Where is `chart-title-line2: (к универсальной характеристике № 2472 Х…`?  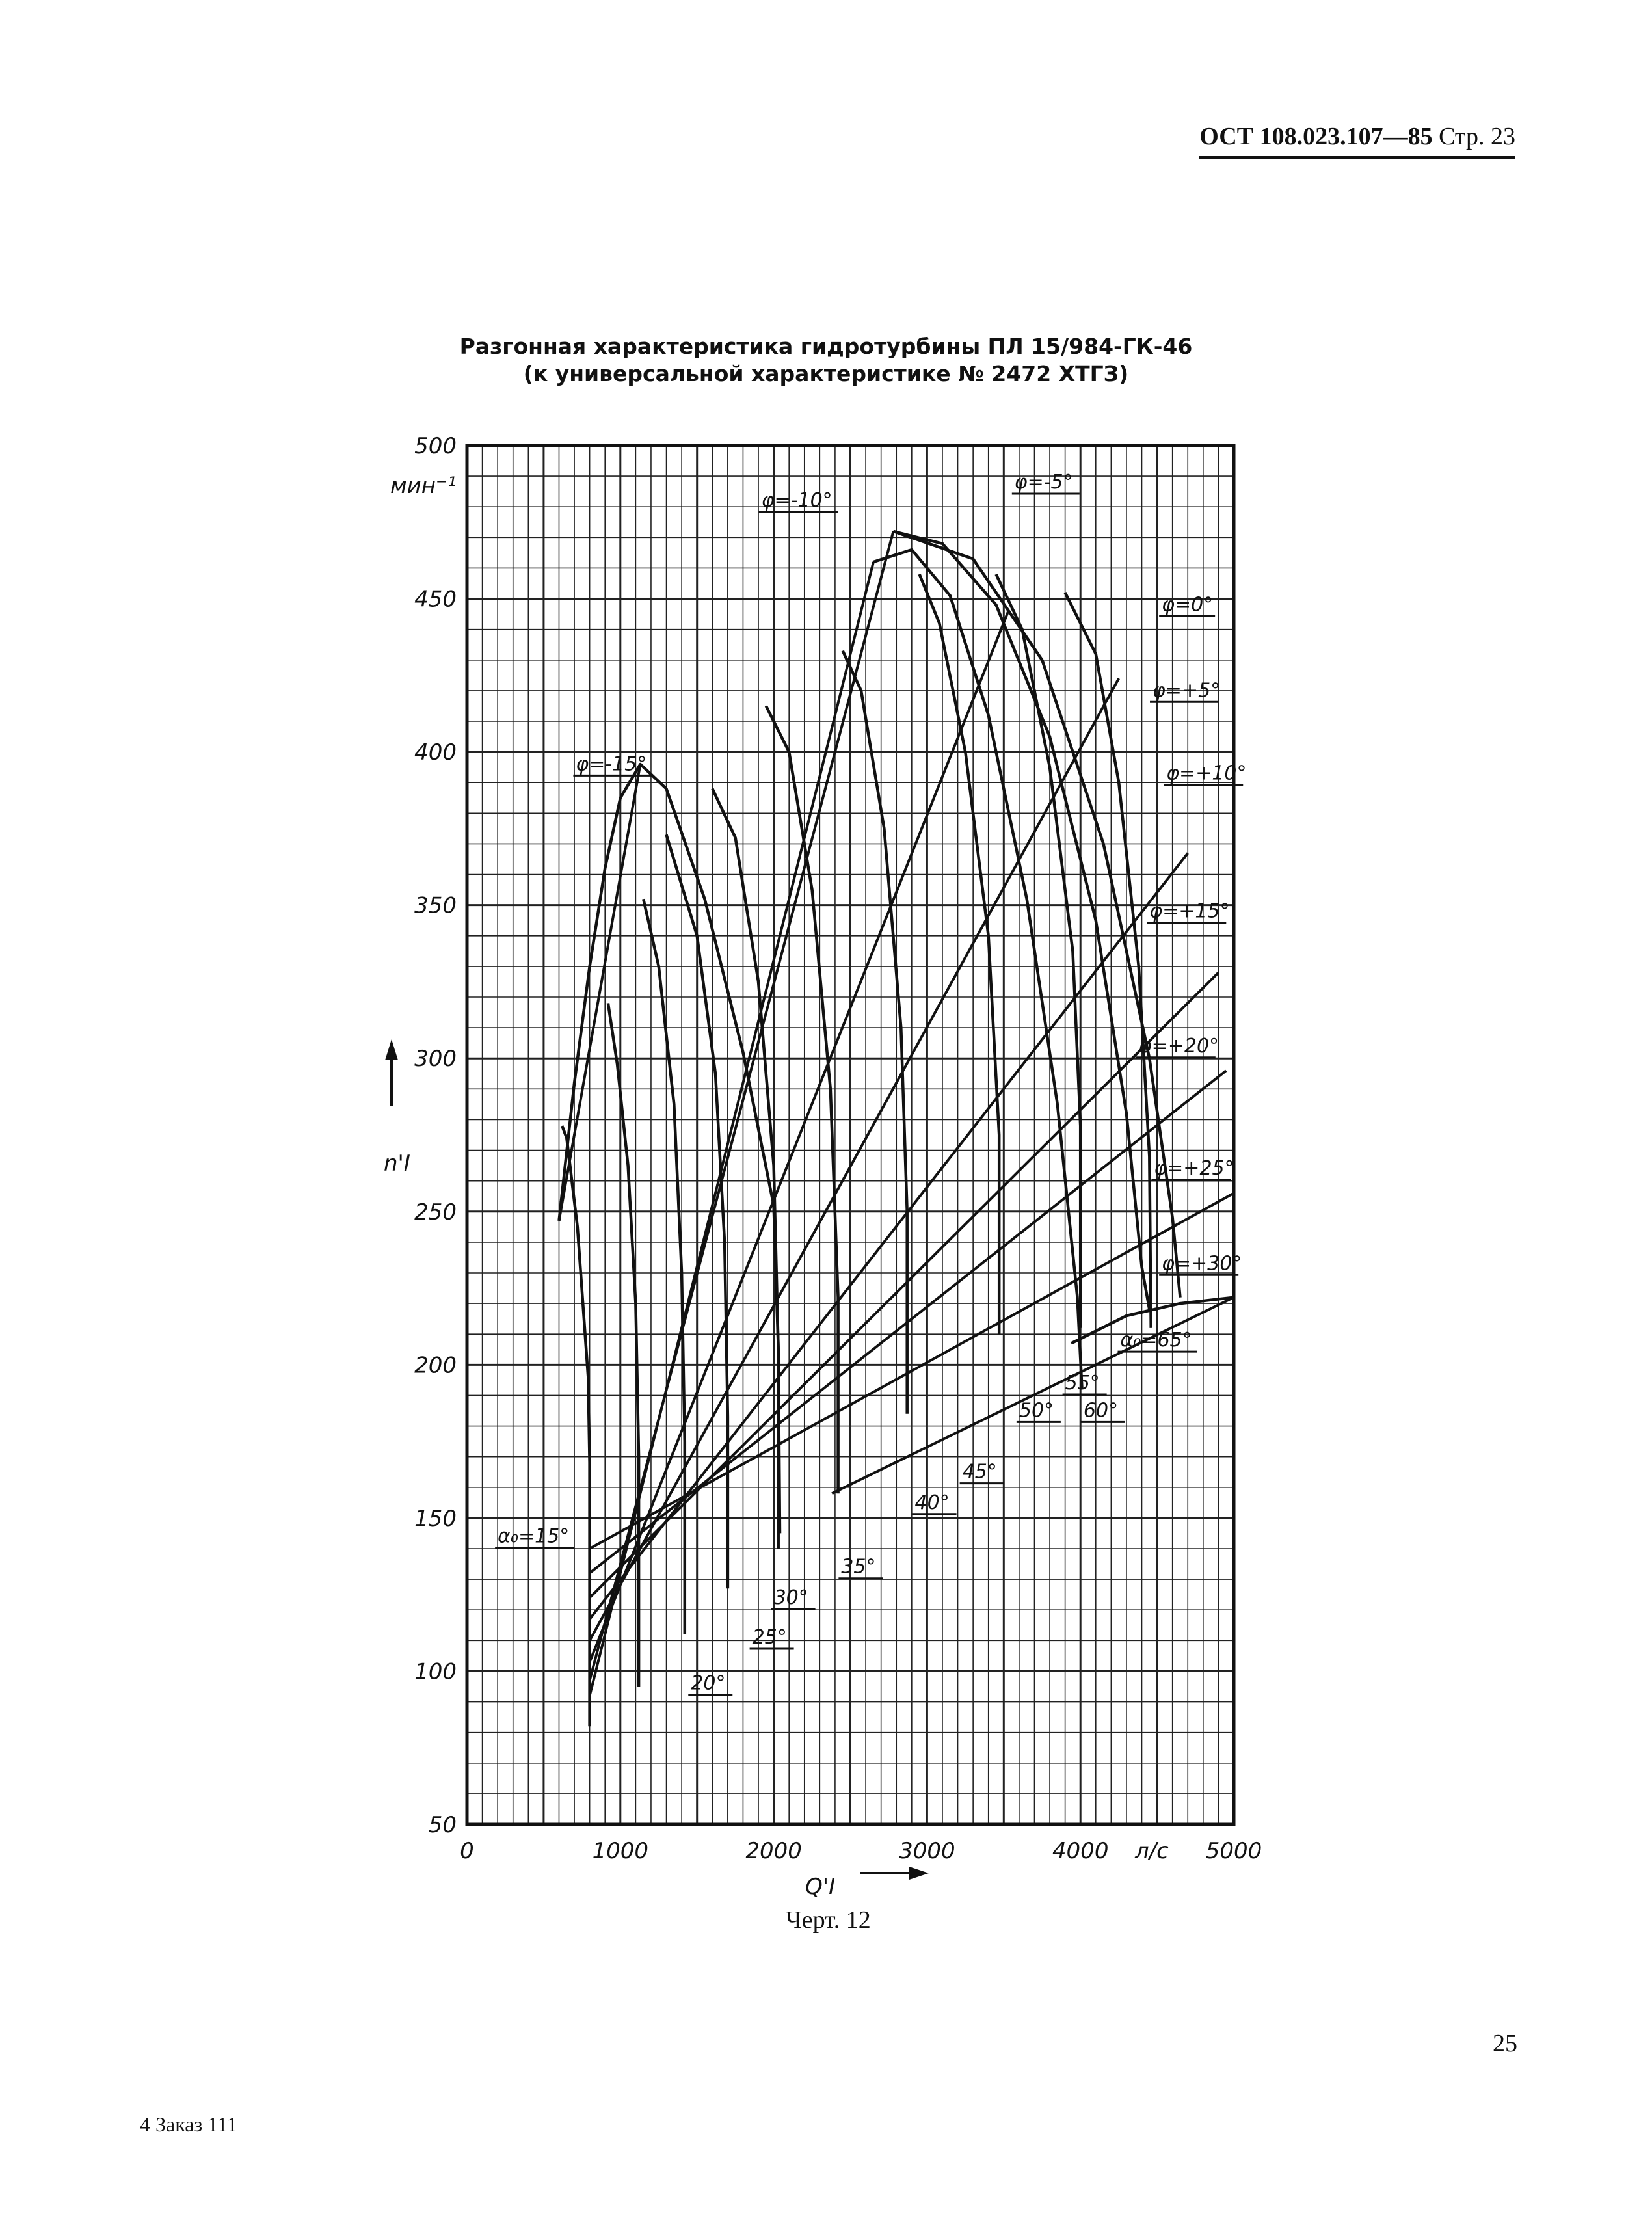 chart-title-line2: (к универсальной характеристике № 2472 Х… is located at coordinates (826, 373).